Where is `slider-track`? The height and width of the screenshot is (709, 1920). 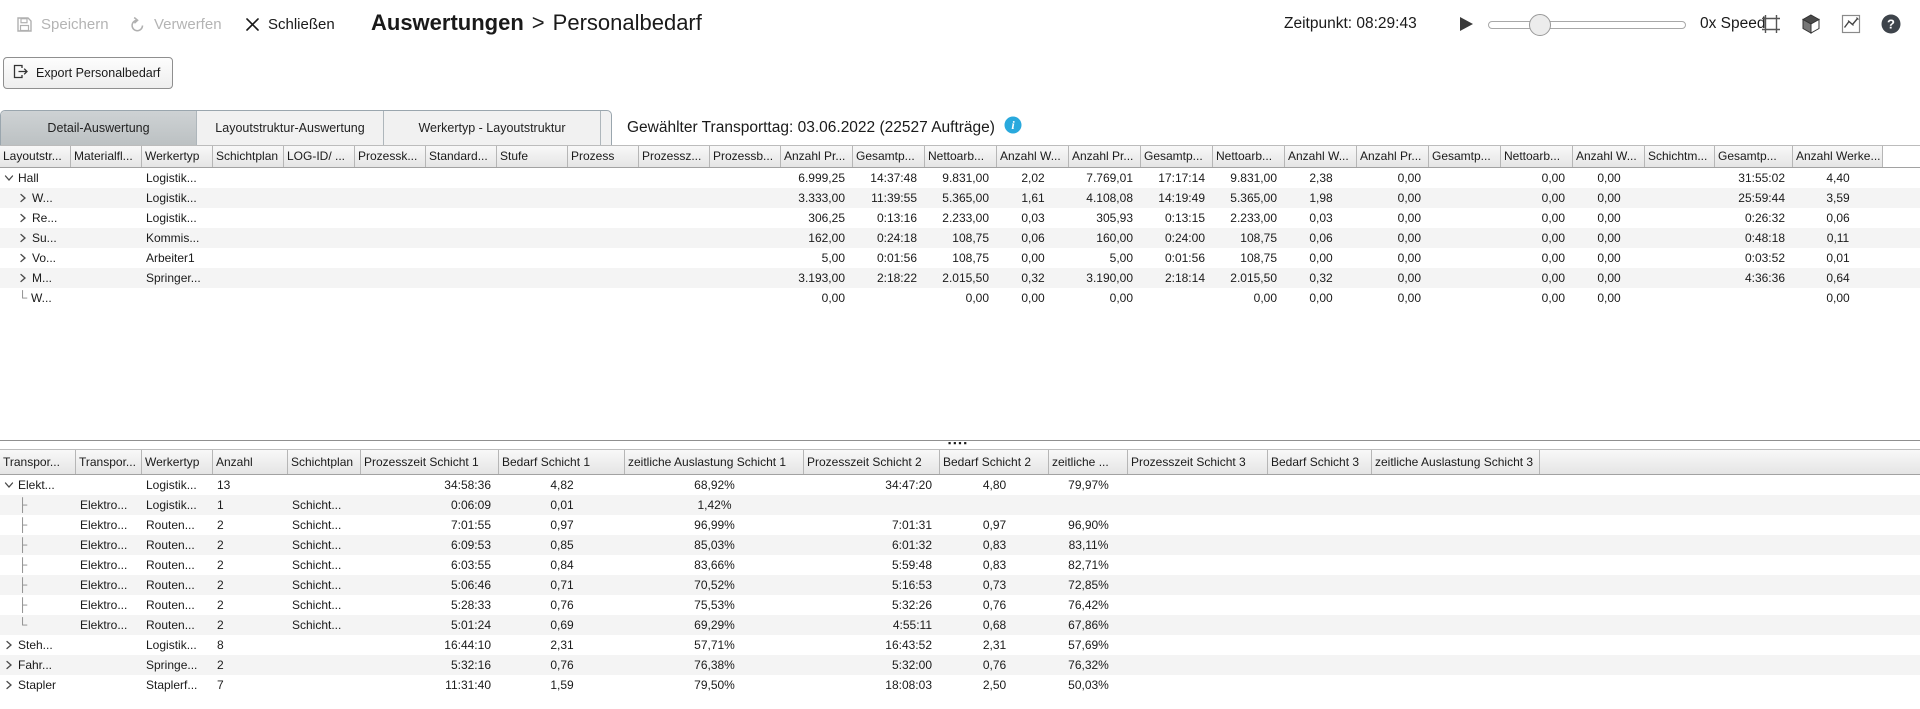 slider-track is located at coordinates (1587, 25).